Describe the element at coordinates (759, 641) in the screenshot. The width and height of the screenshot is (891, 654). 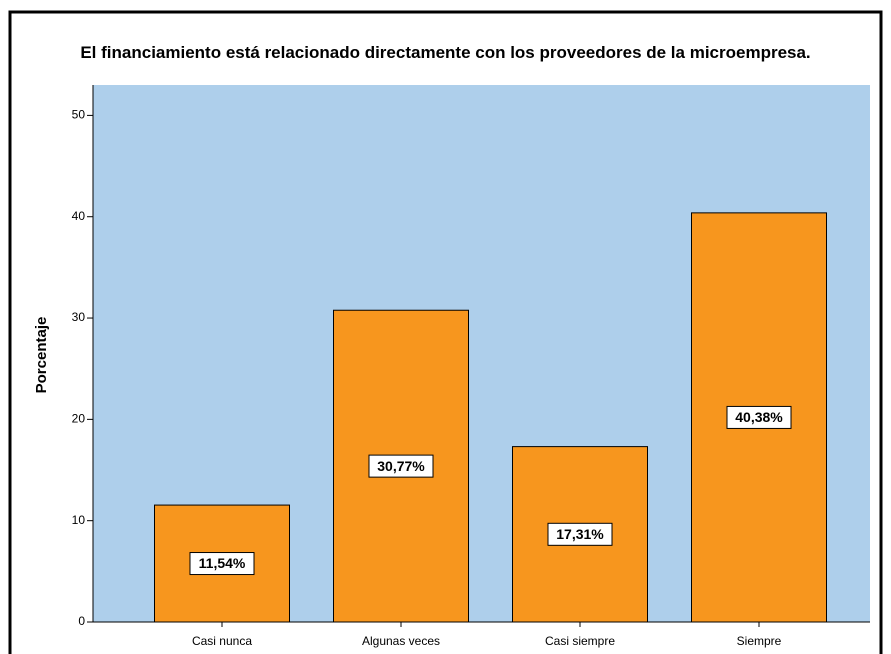
I see `x-tick-label: Siempre` at that location.